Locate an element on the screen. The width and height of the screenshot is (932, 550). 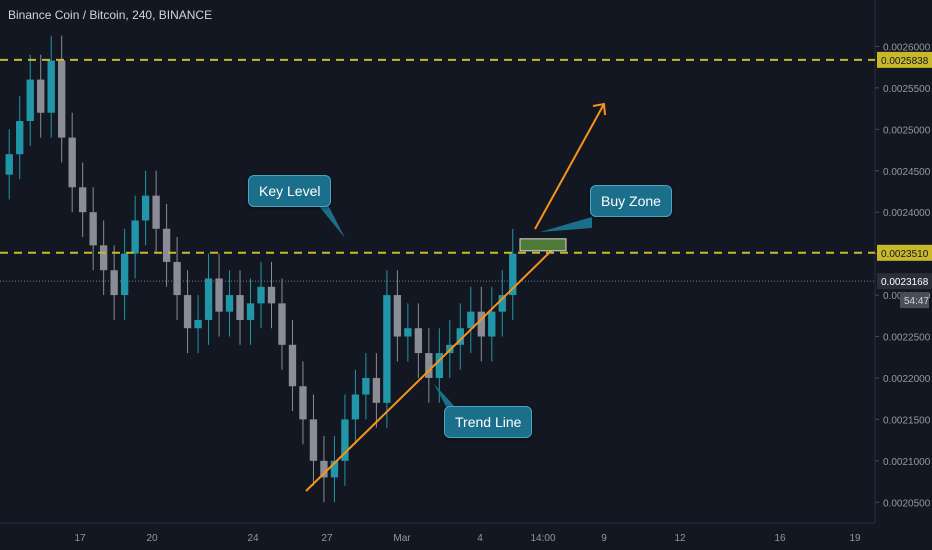
y-tick-label: 0.0024000 is located at coordinates (907, 213).